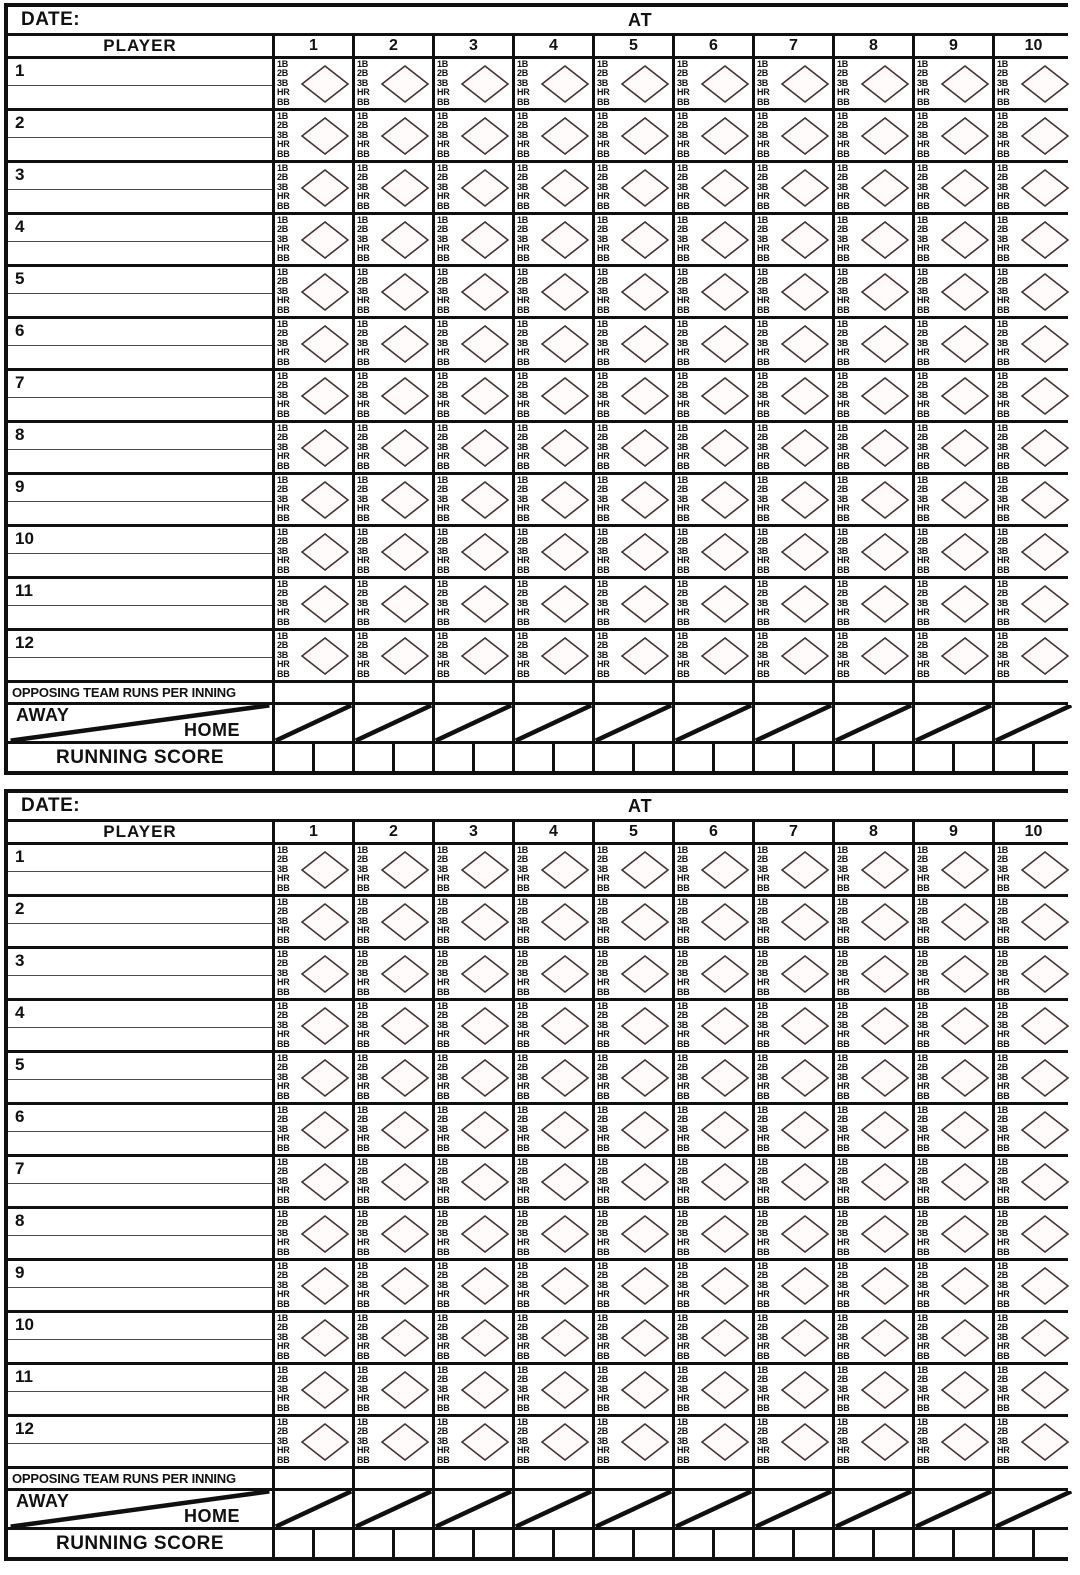  Describe the element at coordinates (24, 1376) in the screenshot. I see `player-number: 11` at that location.